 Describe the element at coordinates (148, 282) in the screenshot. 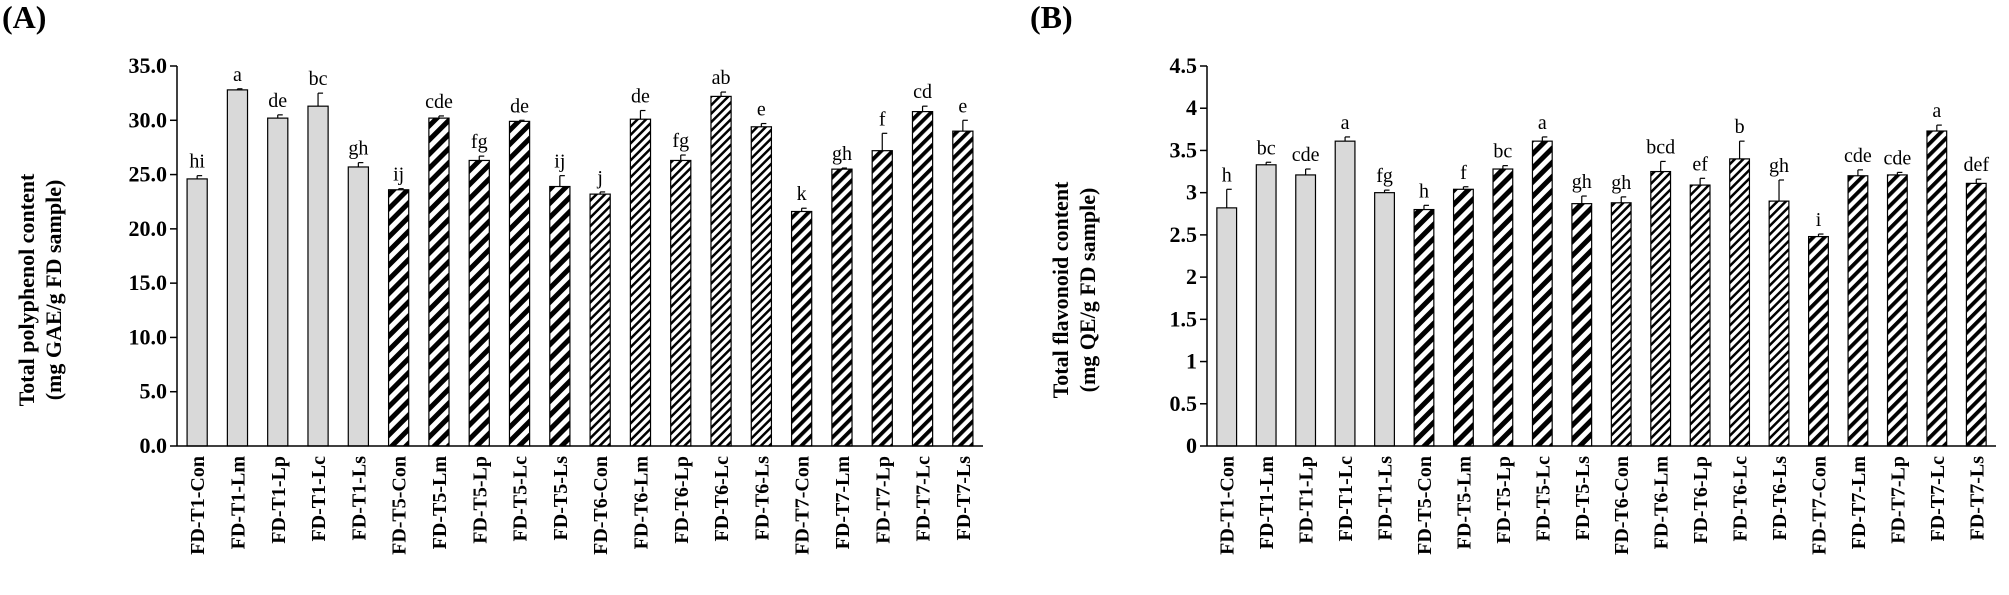

I see `y-tick-label: 15.0` at that location.